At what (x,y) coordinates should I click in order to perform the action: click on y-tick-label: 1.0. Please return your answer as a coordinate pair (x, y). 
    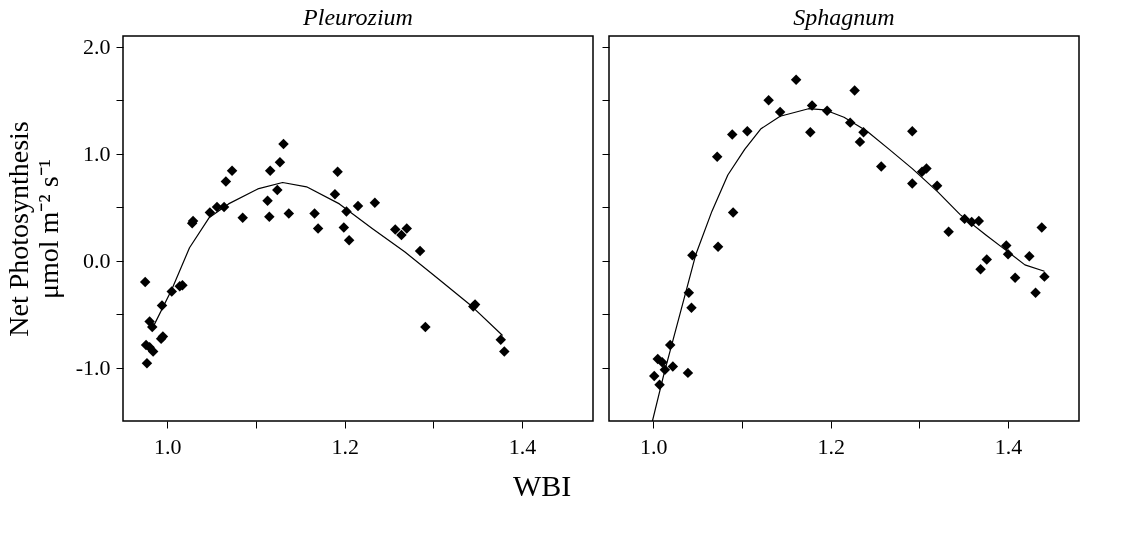
    Looking at the image, I should click on (97, 154).